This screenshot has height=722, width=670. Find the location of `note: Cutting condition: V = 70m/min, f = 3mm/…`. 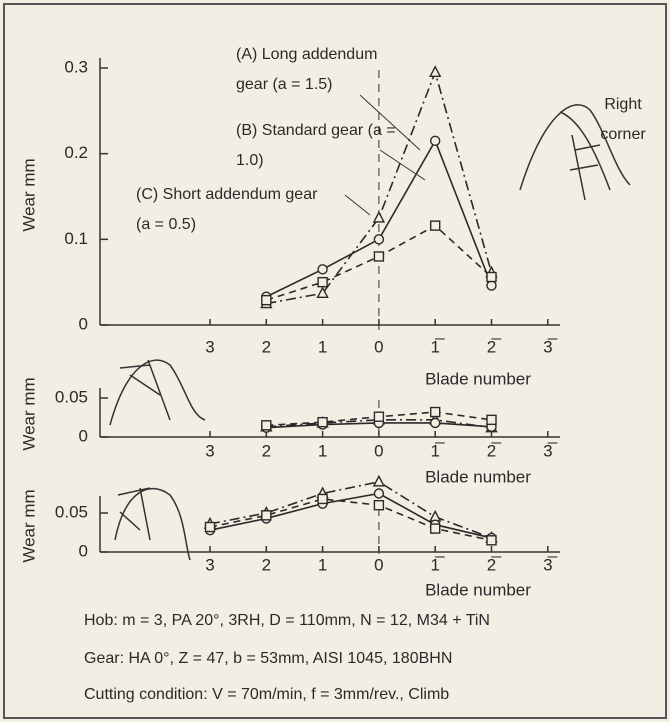

note: Cutting condition: V = 70m/min, f = 3mm/… is located at coordinates (267, 694).